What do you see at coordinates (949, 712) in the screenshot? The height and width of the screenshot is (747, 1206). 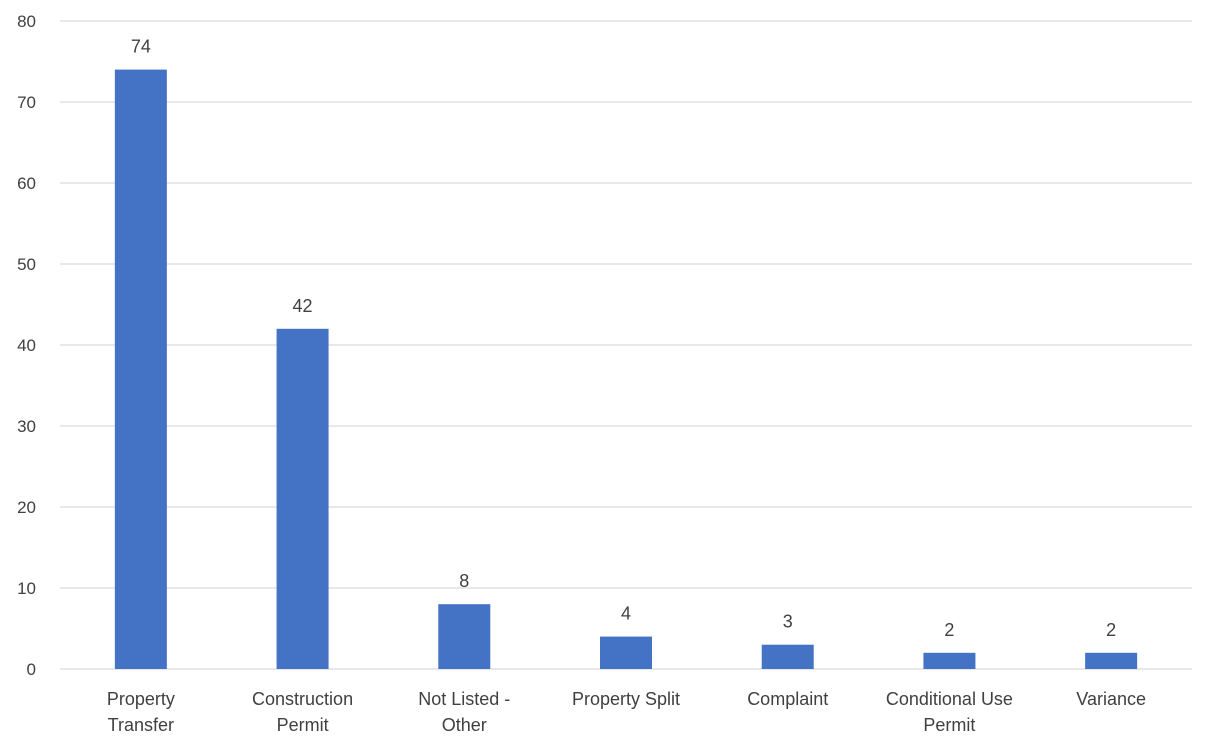 I see `x-category-label: Conditional Use Permit` at bounding box center [949, 712].